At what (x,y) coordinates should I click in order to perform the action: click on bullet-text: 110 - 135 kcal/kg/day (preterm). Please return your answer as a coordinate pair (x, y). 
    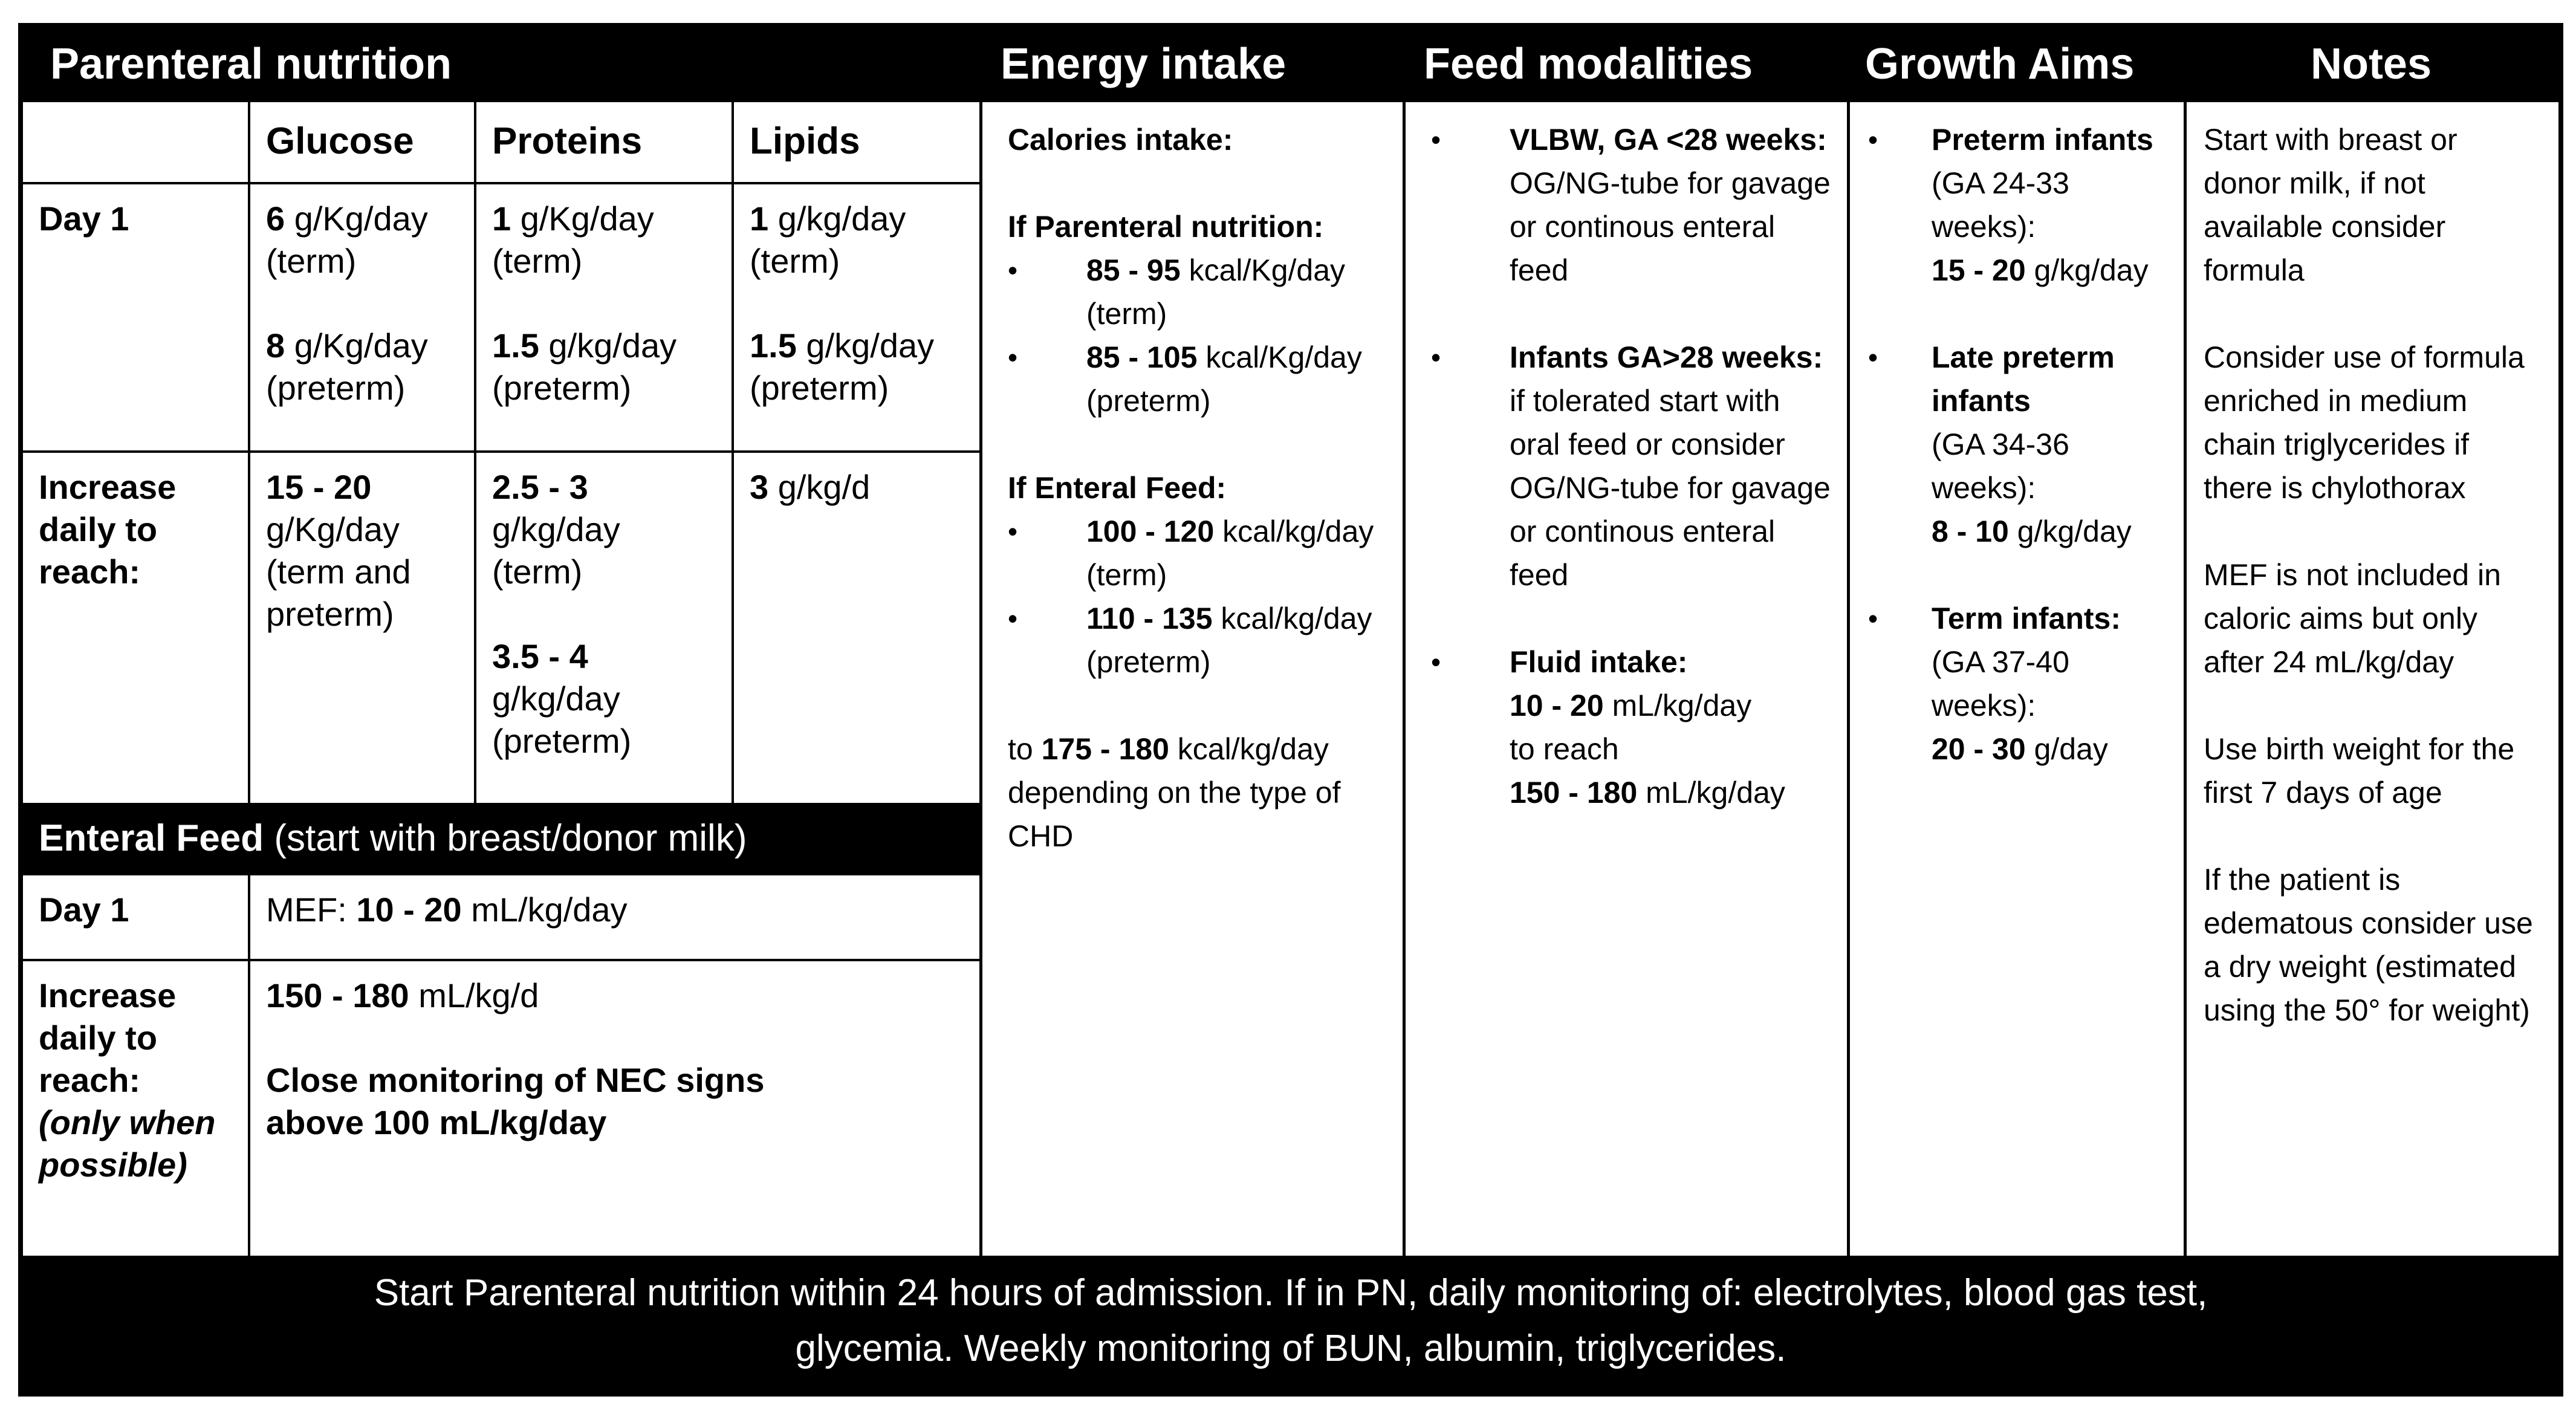
    Looking at the image, I should click on (1229, 641).